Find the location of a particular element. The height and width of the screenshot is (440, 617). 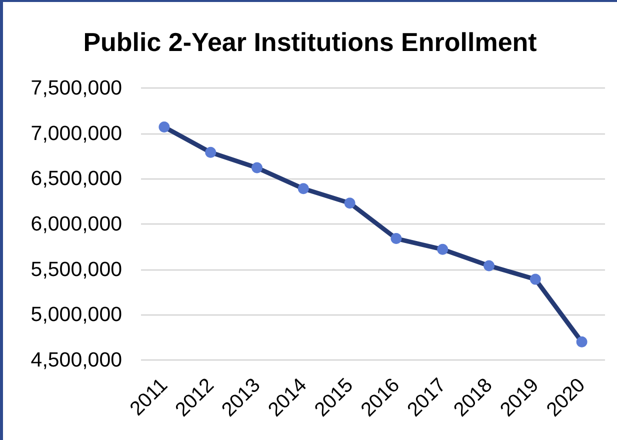

y-tick-label: 5,000,000 is located at coordinates (76, 314).